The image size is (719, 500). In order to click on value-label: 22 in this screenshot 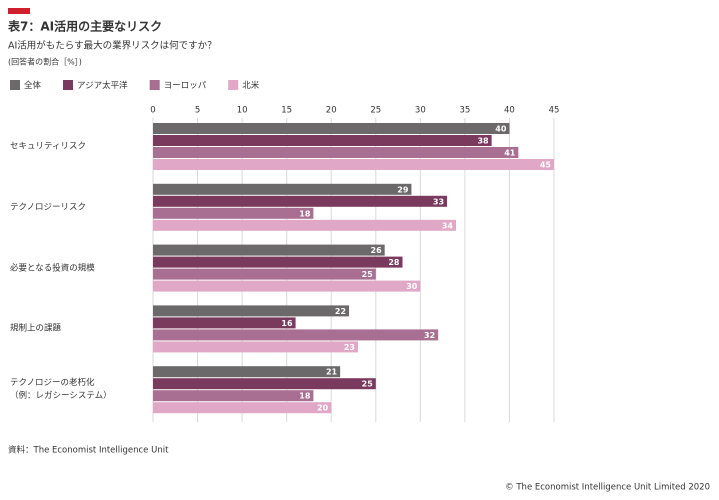, I will do `click(340, 311)`.